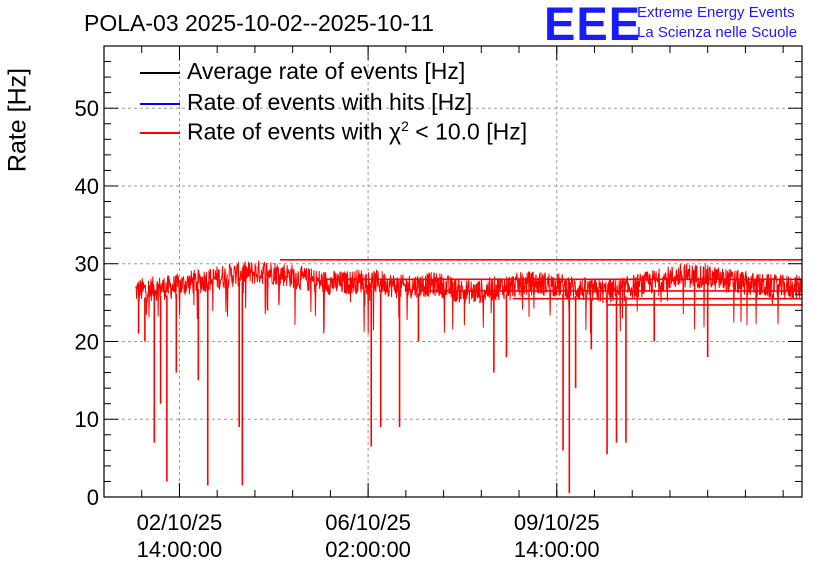 This screenshot has height=572, width=836. What do you see at coordinates (160, 73) in the screenshot?
I see `legend-line-average` at bounding box center [160, 73].